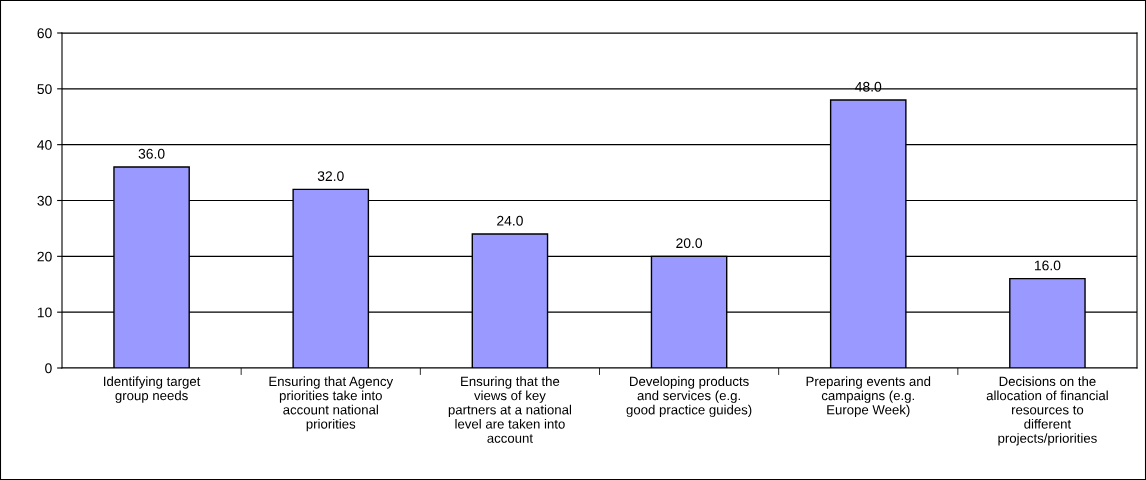  I want to click on data-label: 16.0, so click(1047, 265).